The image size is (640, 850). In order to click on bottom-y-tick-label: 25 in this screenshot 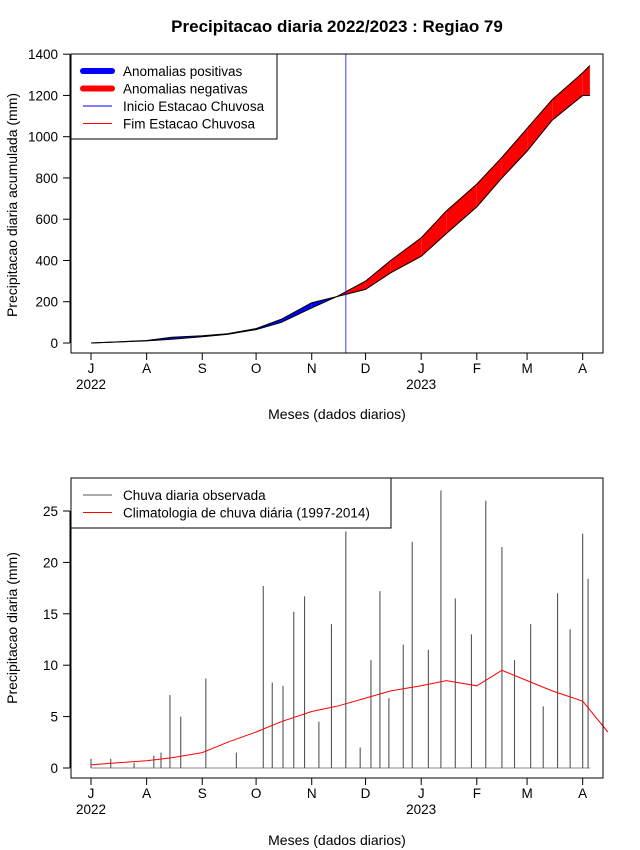, I will do `click(50, 511)`.